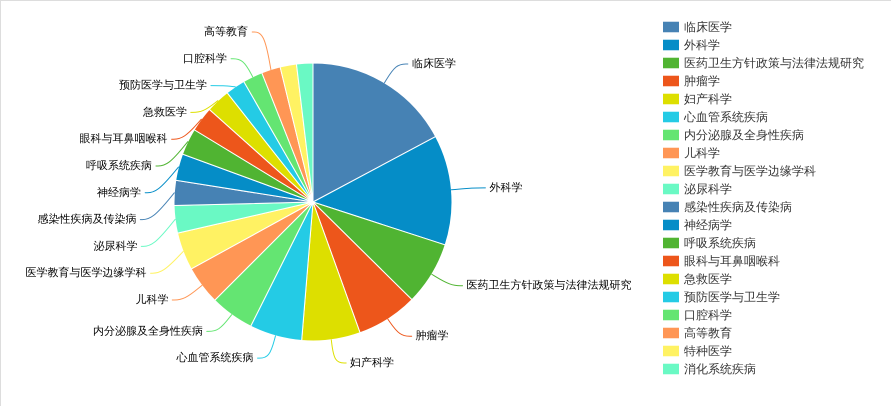 Image resolution: width=891 pixels, height=406 pixels. Describe the element at coordinates (372, 363) in the screenshot. I see `slice-label: 妇产科学` at that location.